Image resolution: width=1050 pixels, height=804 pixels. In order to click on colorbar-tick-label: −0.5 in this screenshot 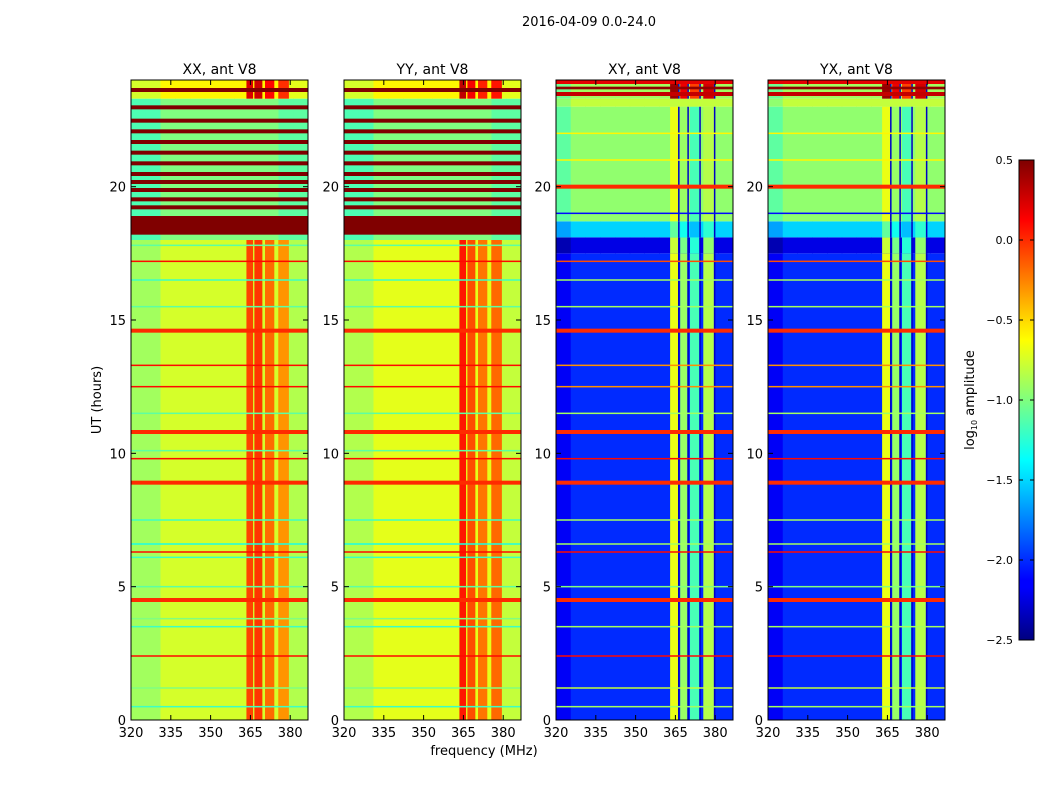, I will do `click(999, 320)`.